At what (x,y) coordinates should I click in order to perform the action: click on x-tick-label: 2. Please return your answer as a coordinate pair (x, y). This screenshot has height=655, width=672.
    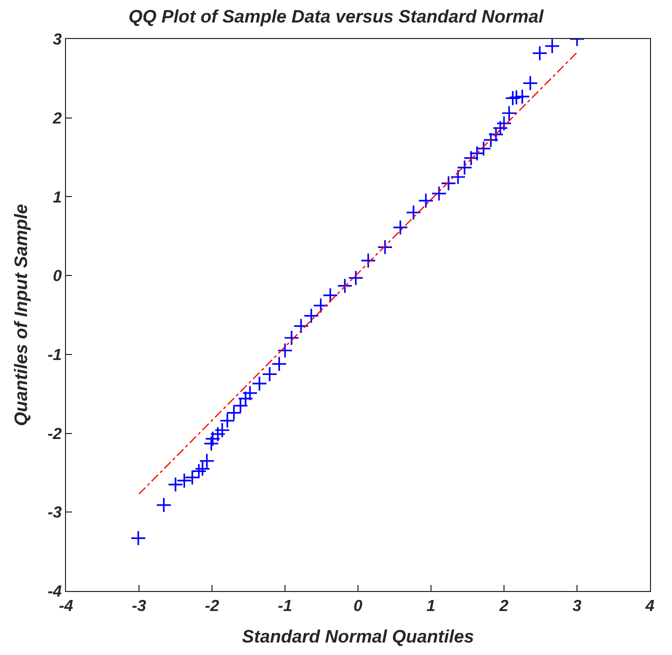
    Looking at the image, I should click on (503, 607).